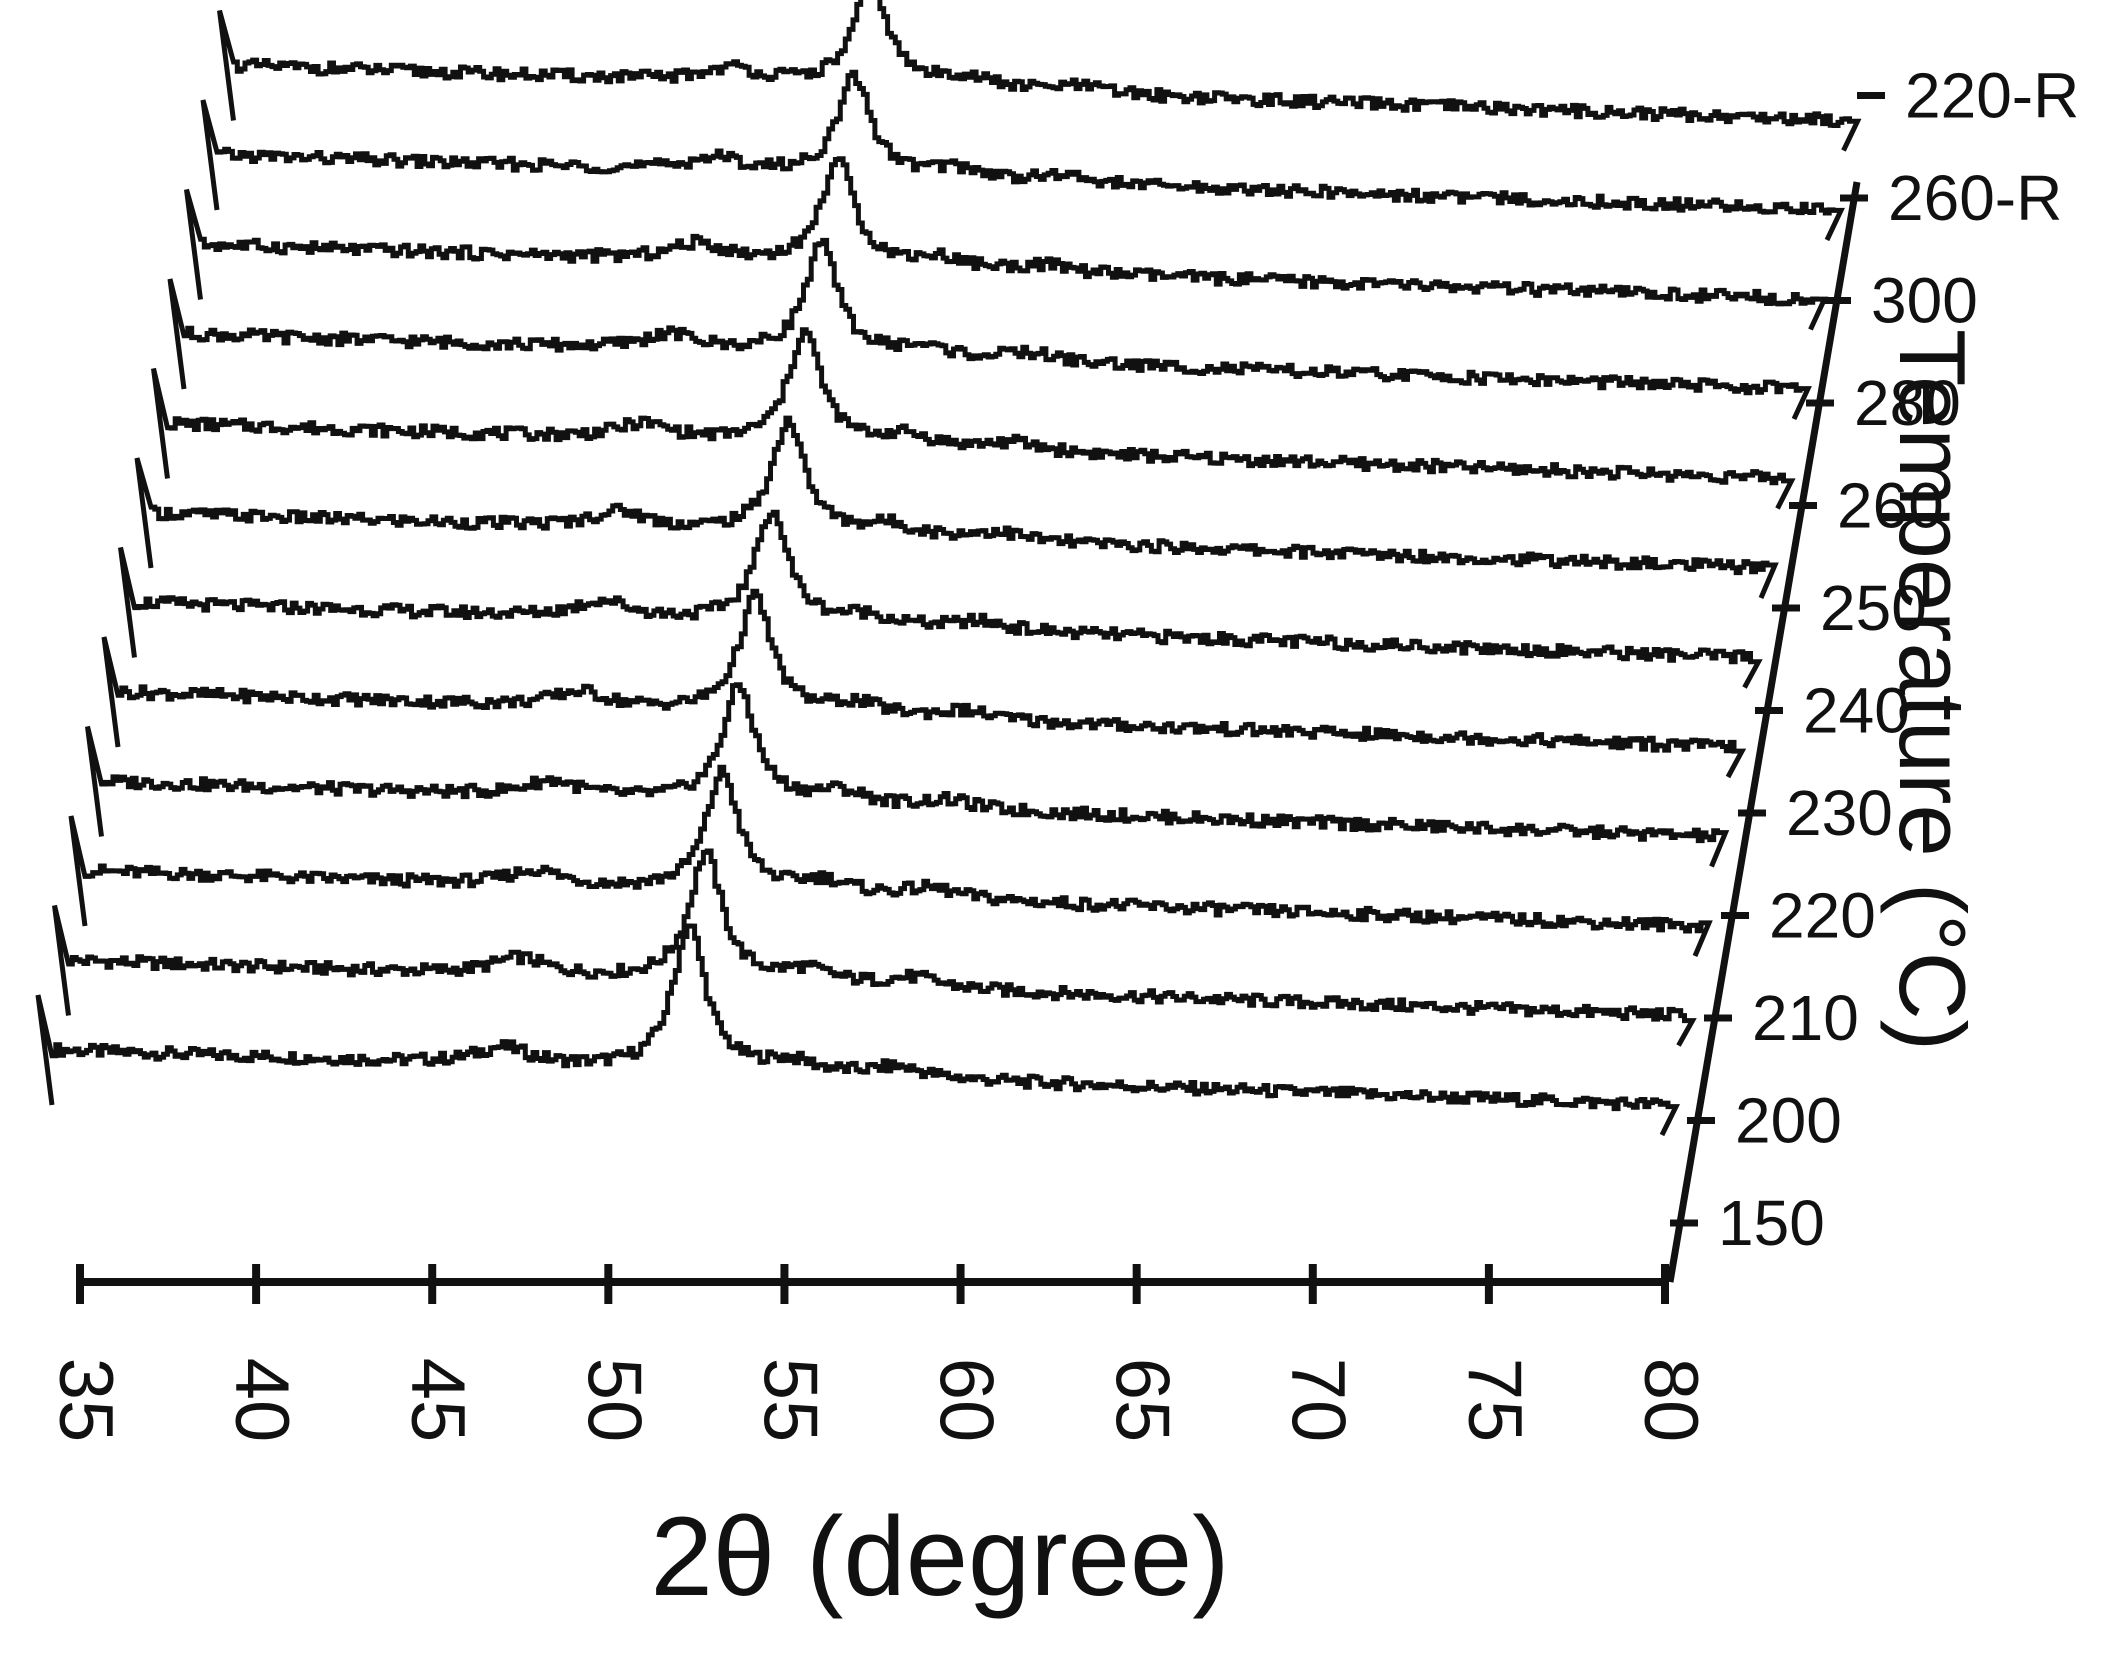 The height and width of the screenshot is (1653, 2110). Describe the element at coordinates (965, 1400) in the screenshot. I see `x-tick-label-60: 60` at that location.